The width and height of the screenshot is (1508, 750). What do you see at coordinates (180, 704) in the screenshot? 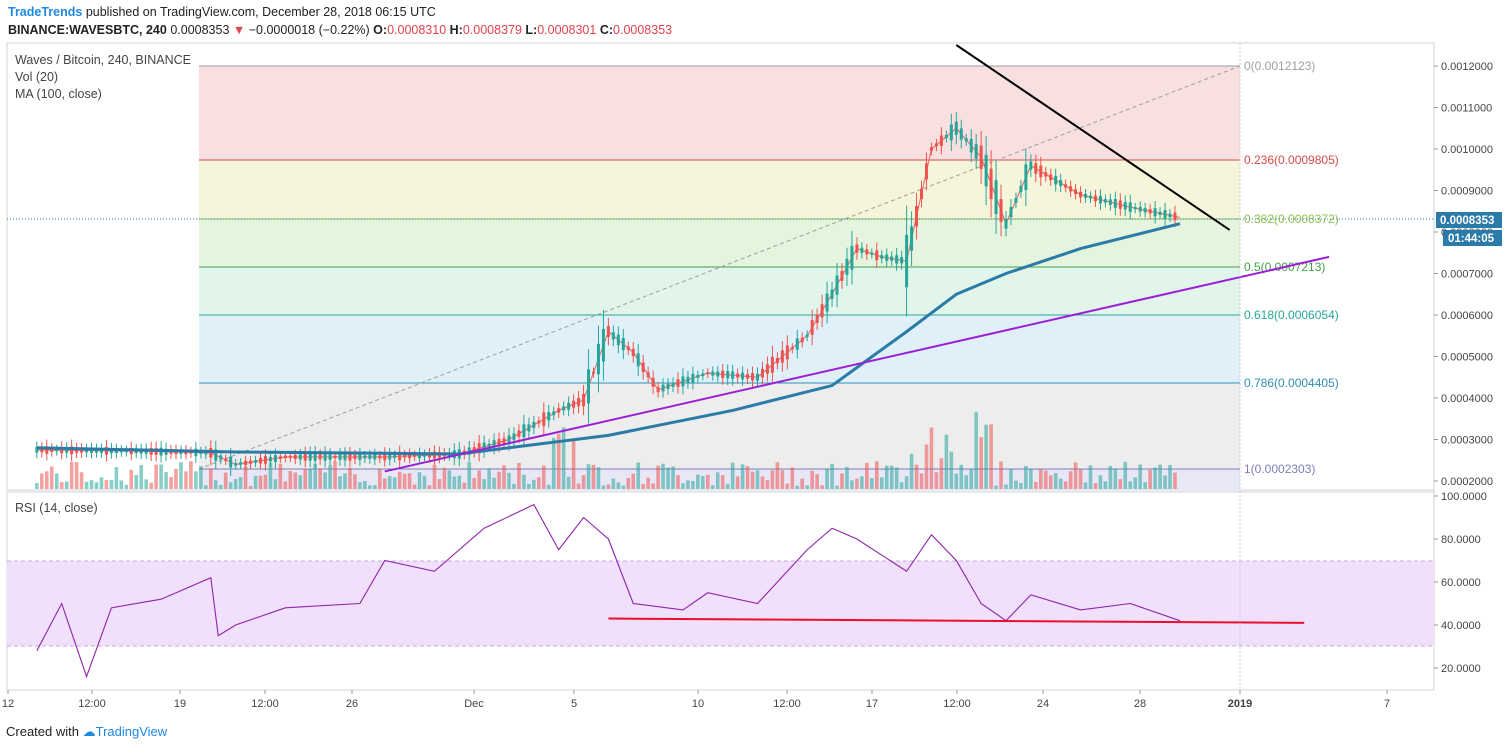
I see `time-tick-label: 19` at bounding box center [180, 704].